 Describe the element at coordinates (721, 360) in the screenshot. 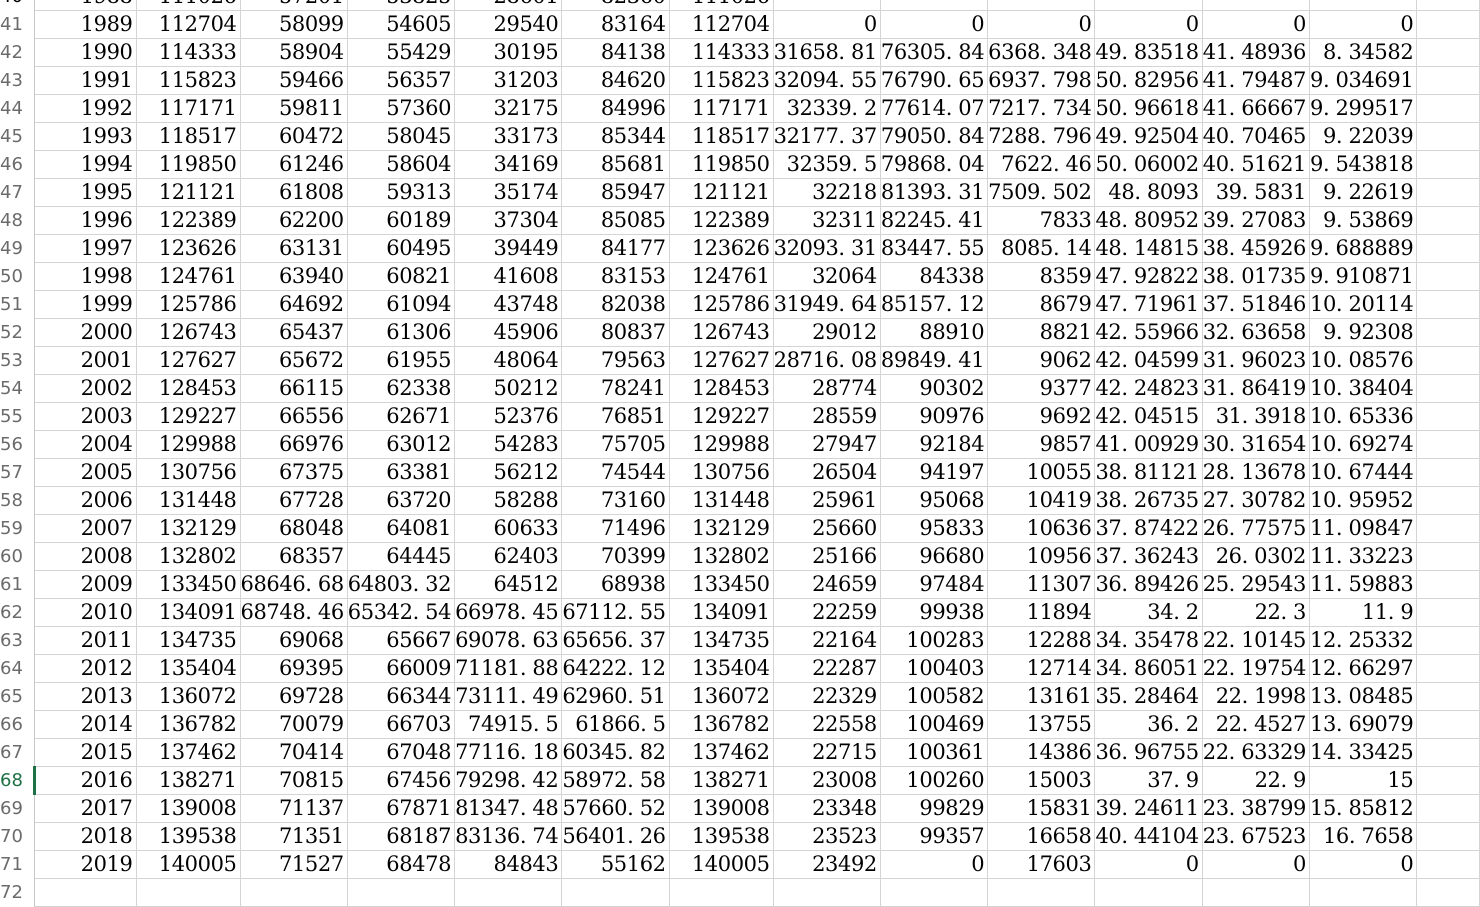

I see `cell: 127627` at that location.